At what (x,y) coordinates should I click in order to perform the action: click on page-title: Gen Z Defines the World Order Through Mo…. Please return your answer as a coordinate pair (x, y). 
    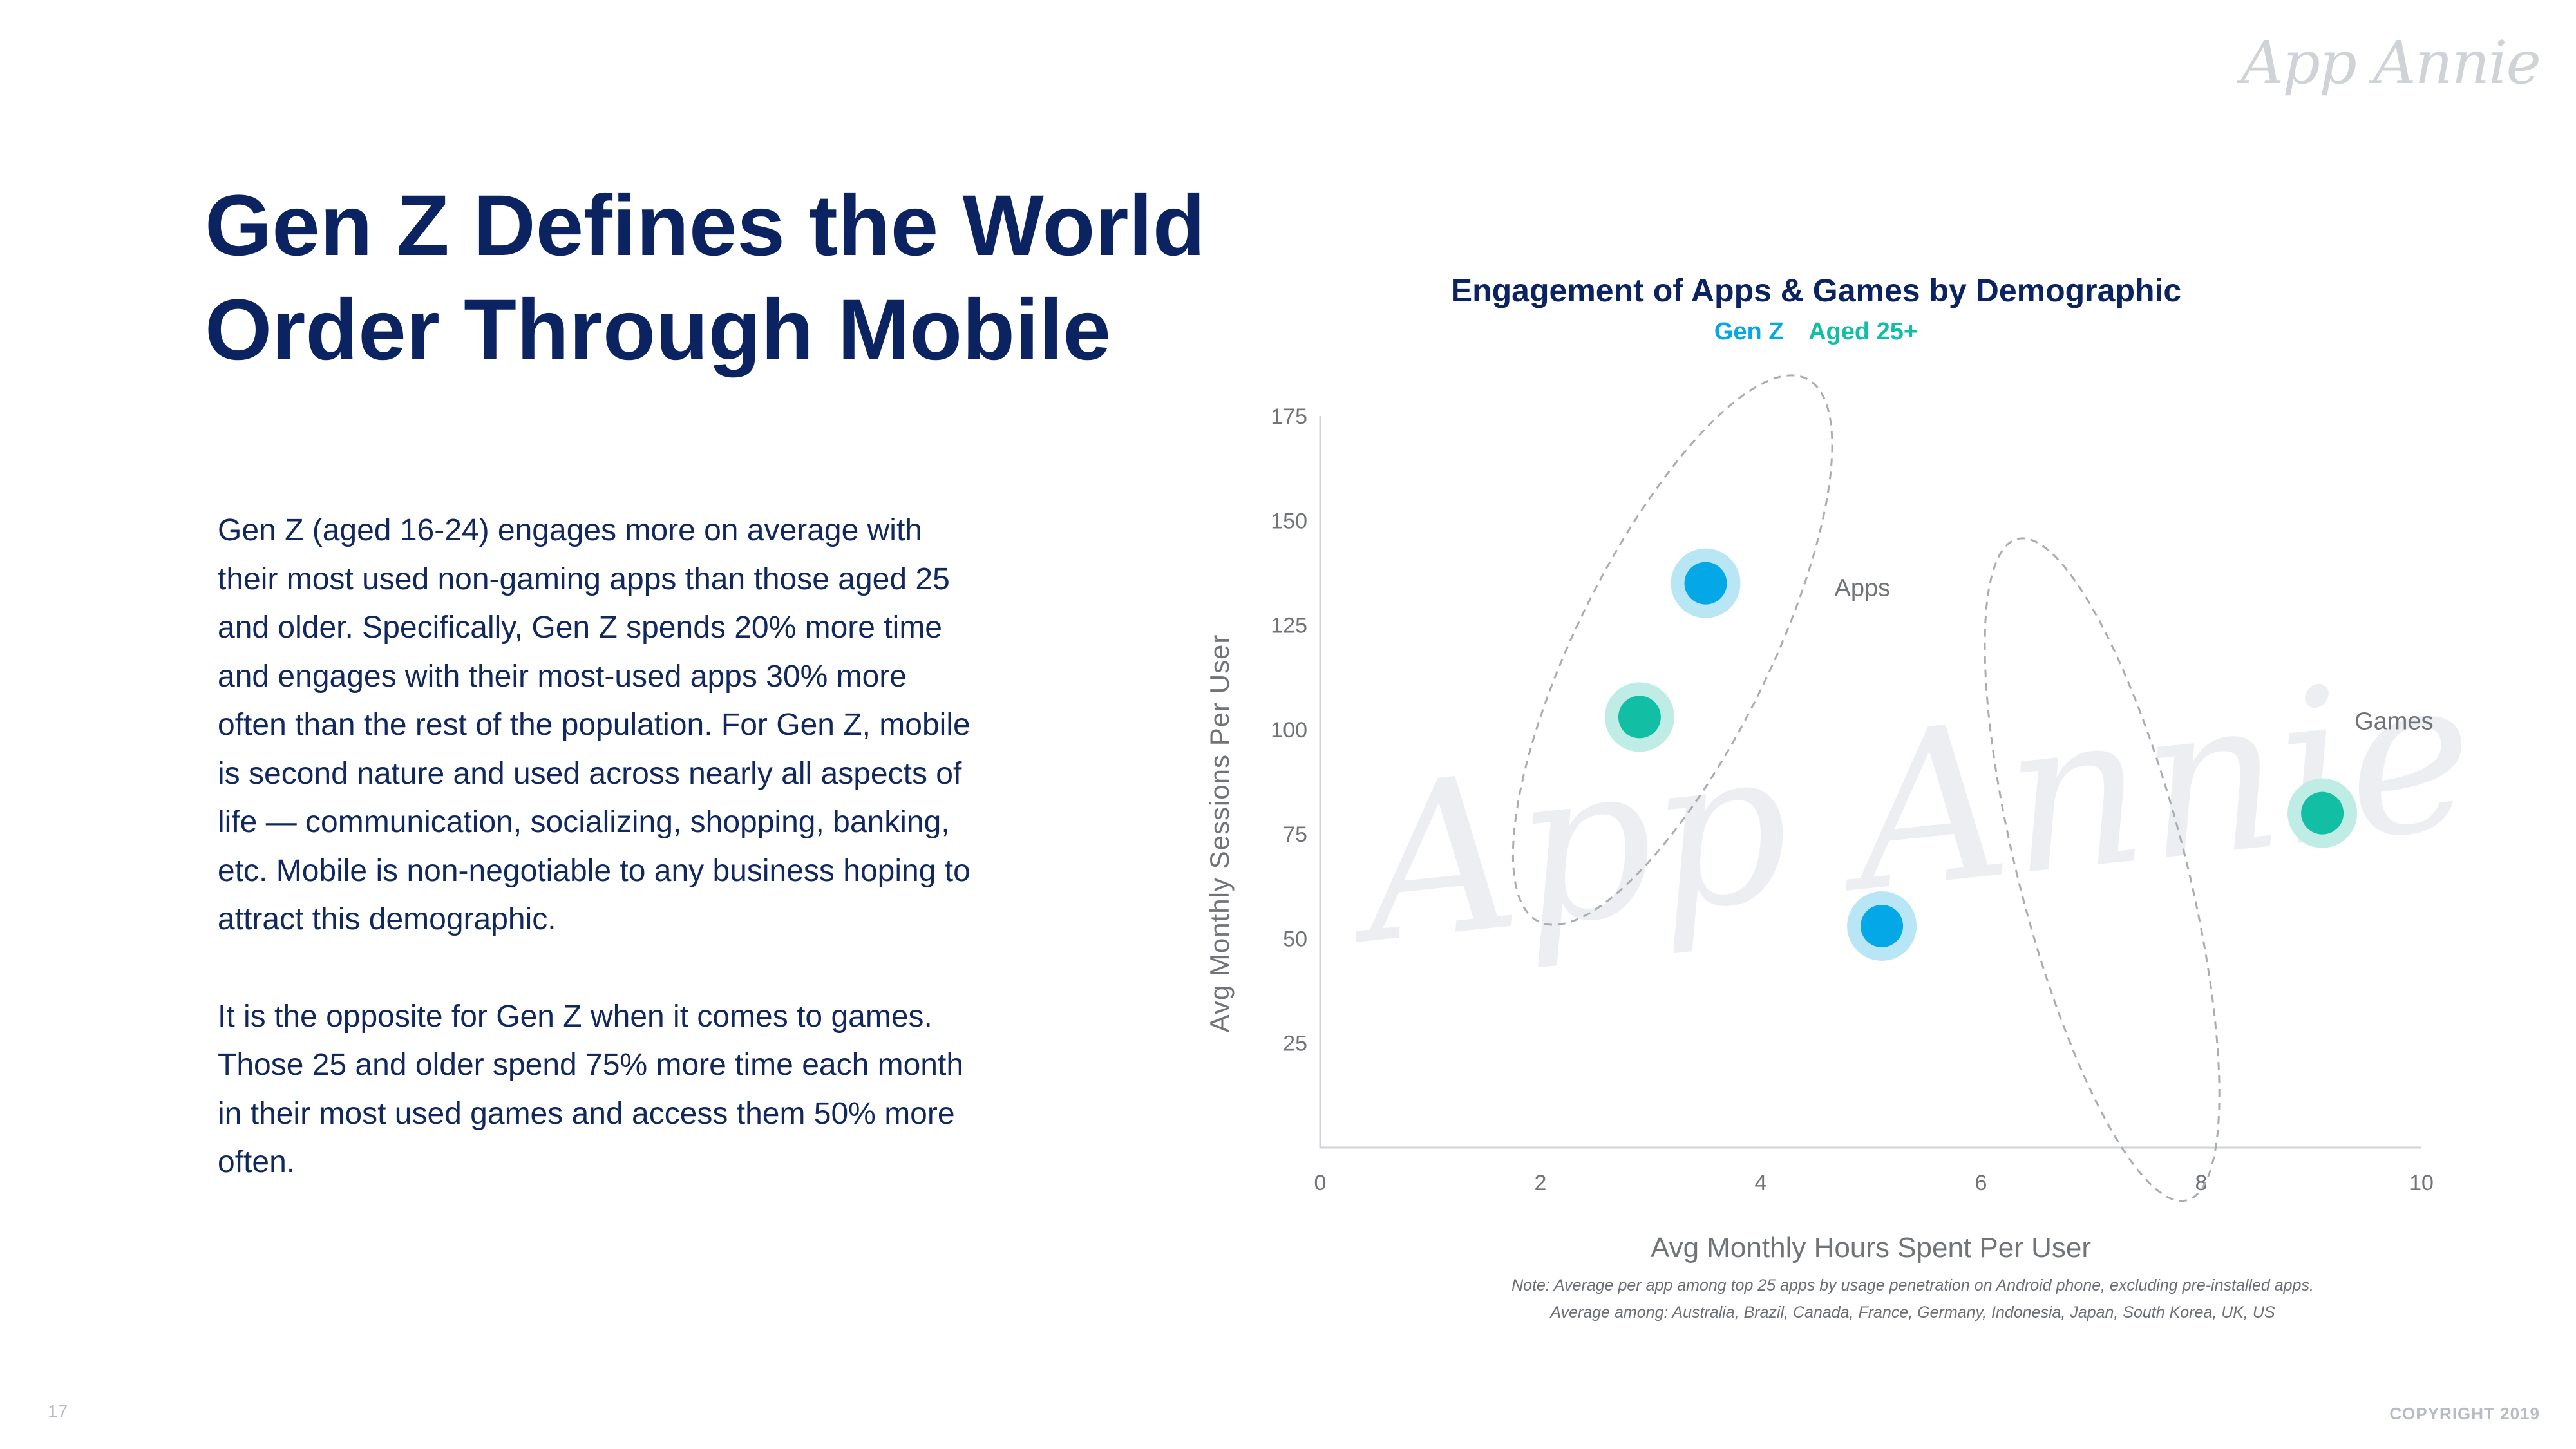
    Looking at the image, I should click on (752, 278).